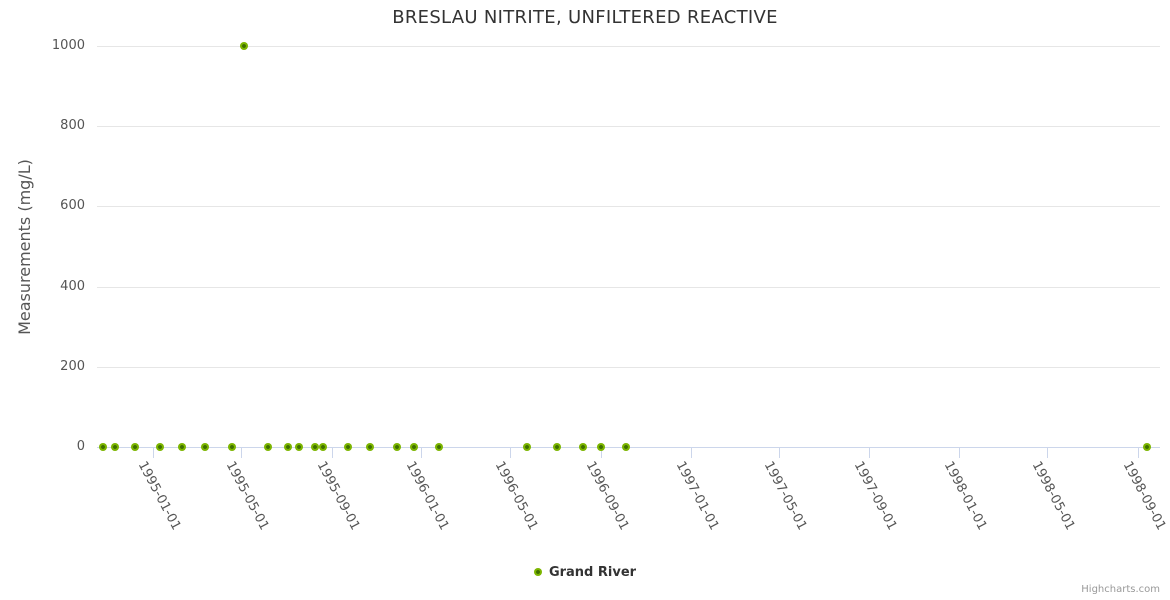 The height and width of the screenshot is (600, 1170). I want to click on x-axis-tick-label: 1996-01-01, so click(427, 496).